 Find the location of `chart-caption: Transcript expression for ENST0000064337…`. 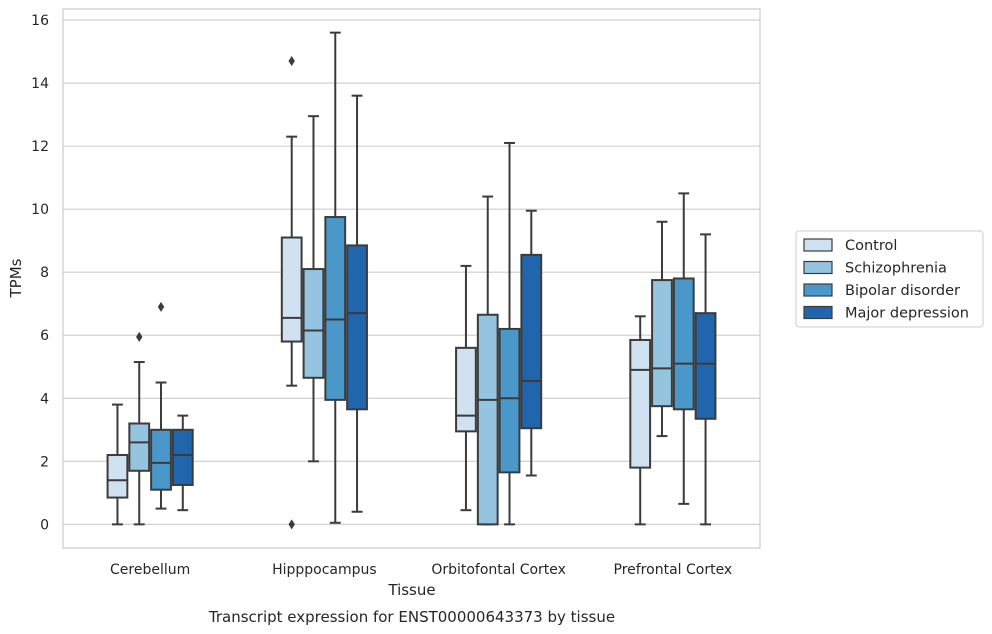

chart-caption: Transcript expression for ENST0000064337… is located at coordinates (411, 617).